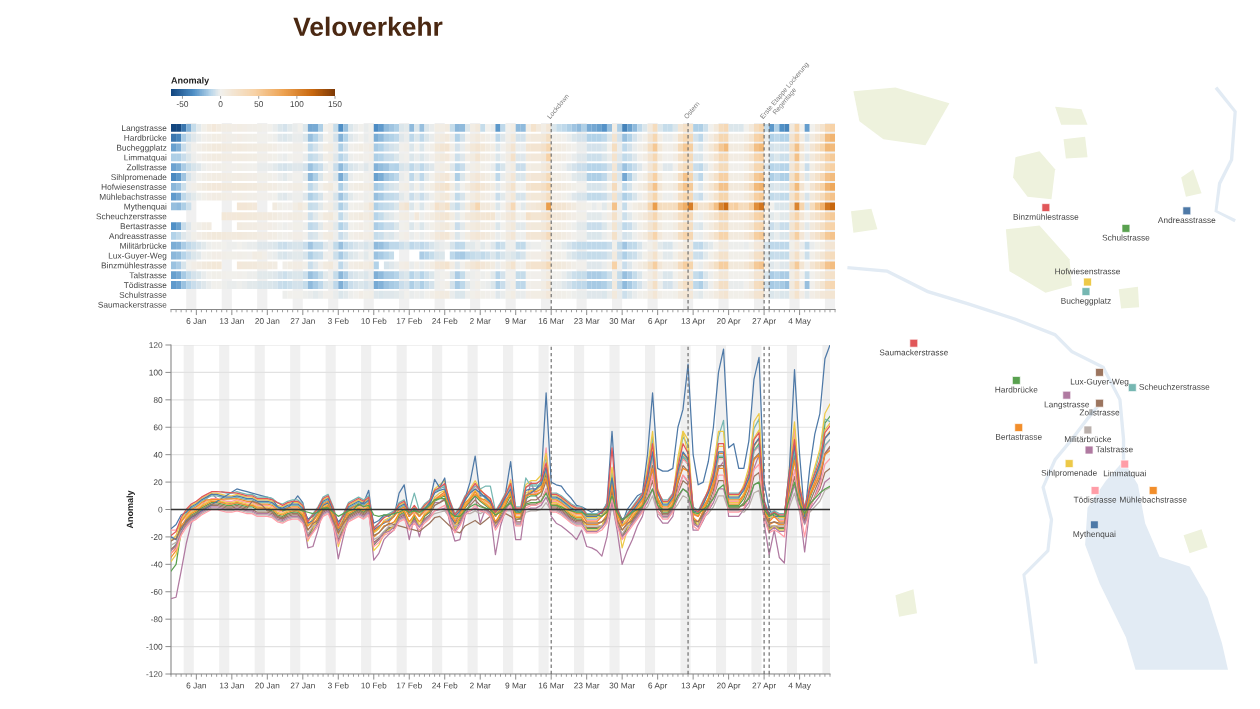  What do you see at coordinates (368, 26) in the screenshot?
I see `chart-title: Veloverkehr` at bounding box center [368, 26].